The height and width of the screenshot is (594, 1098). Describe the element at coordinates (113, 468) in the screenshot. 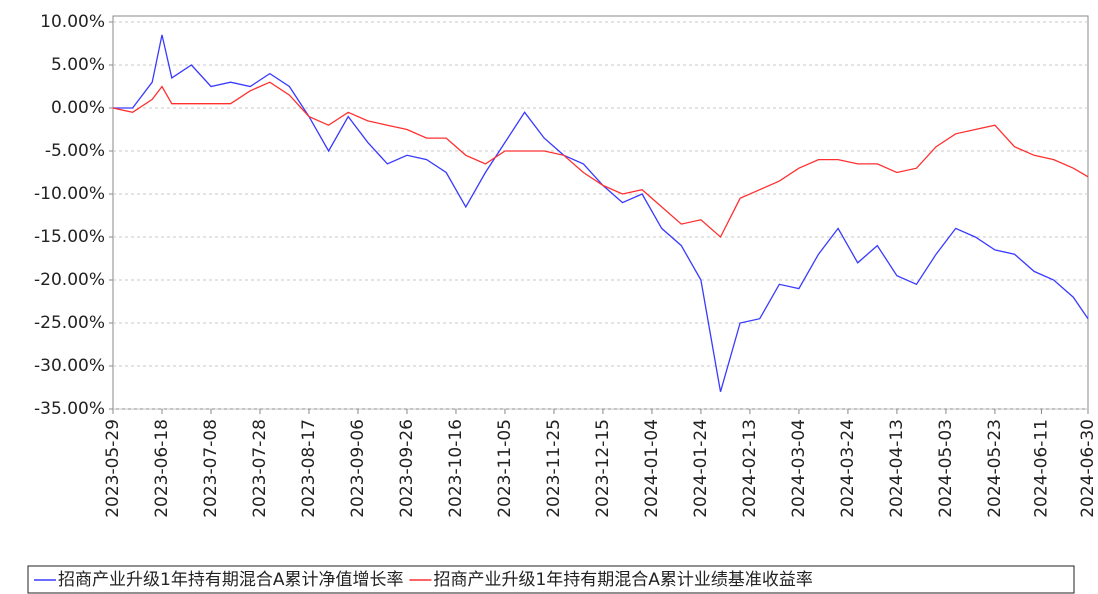

I see `x-tick-label: 2023-05-29` at that location.